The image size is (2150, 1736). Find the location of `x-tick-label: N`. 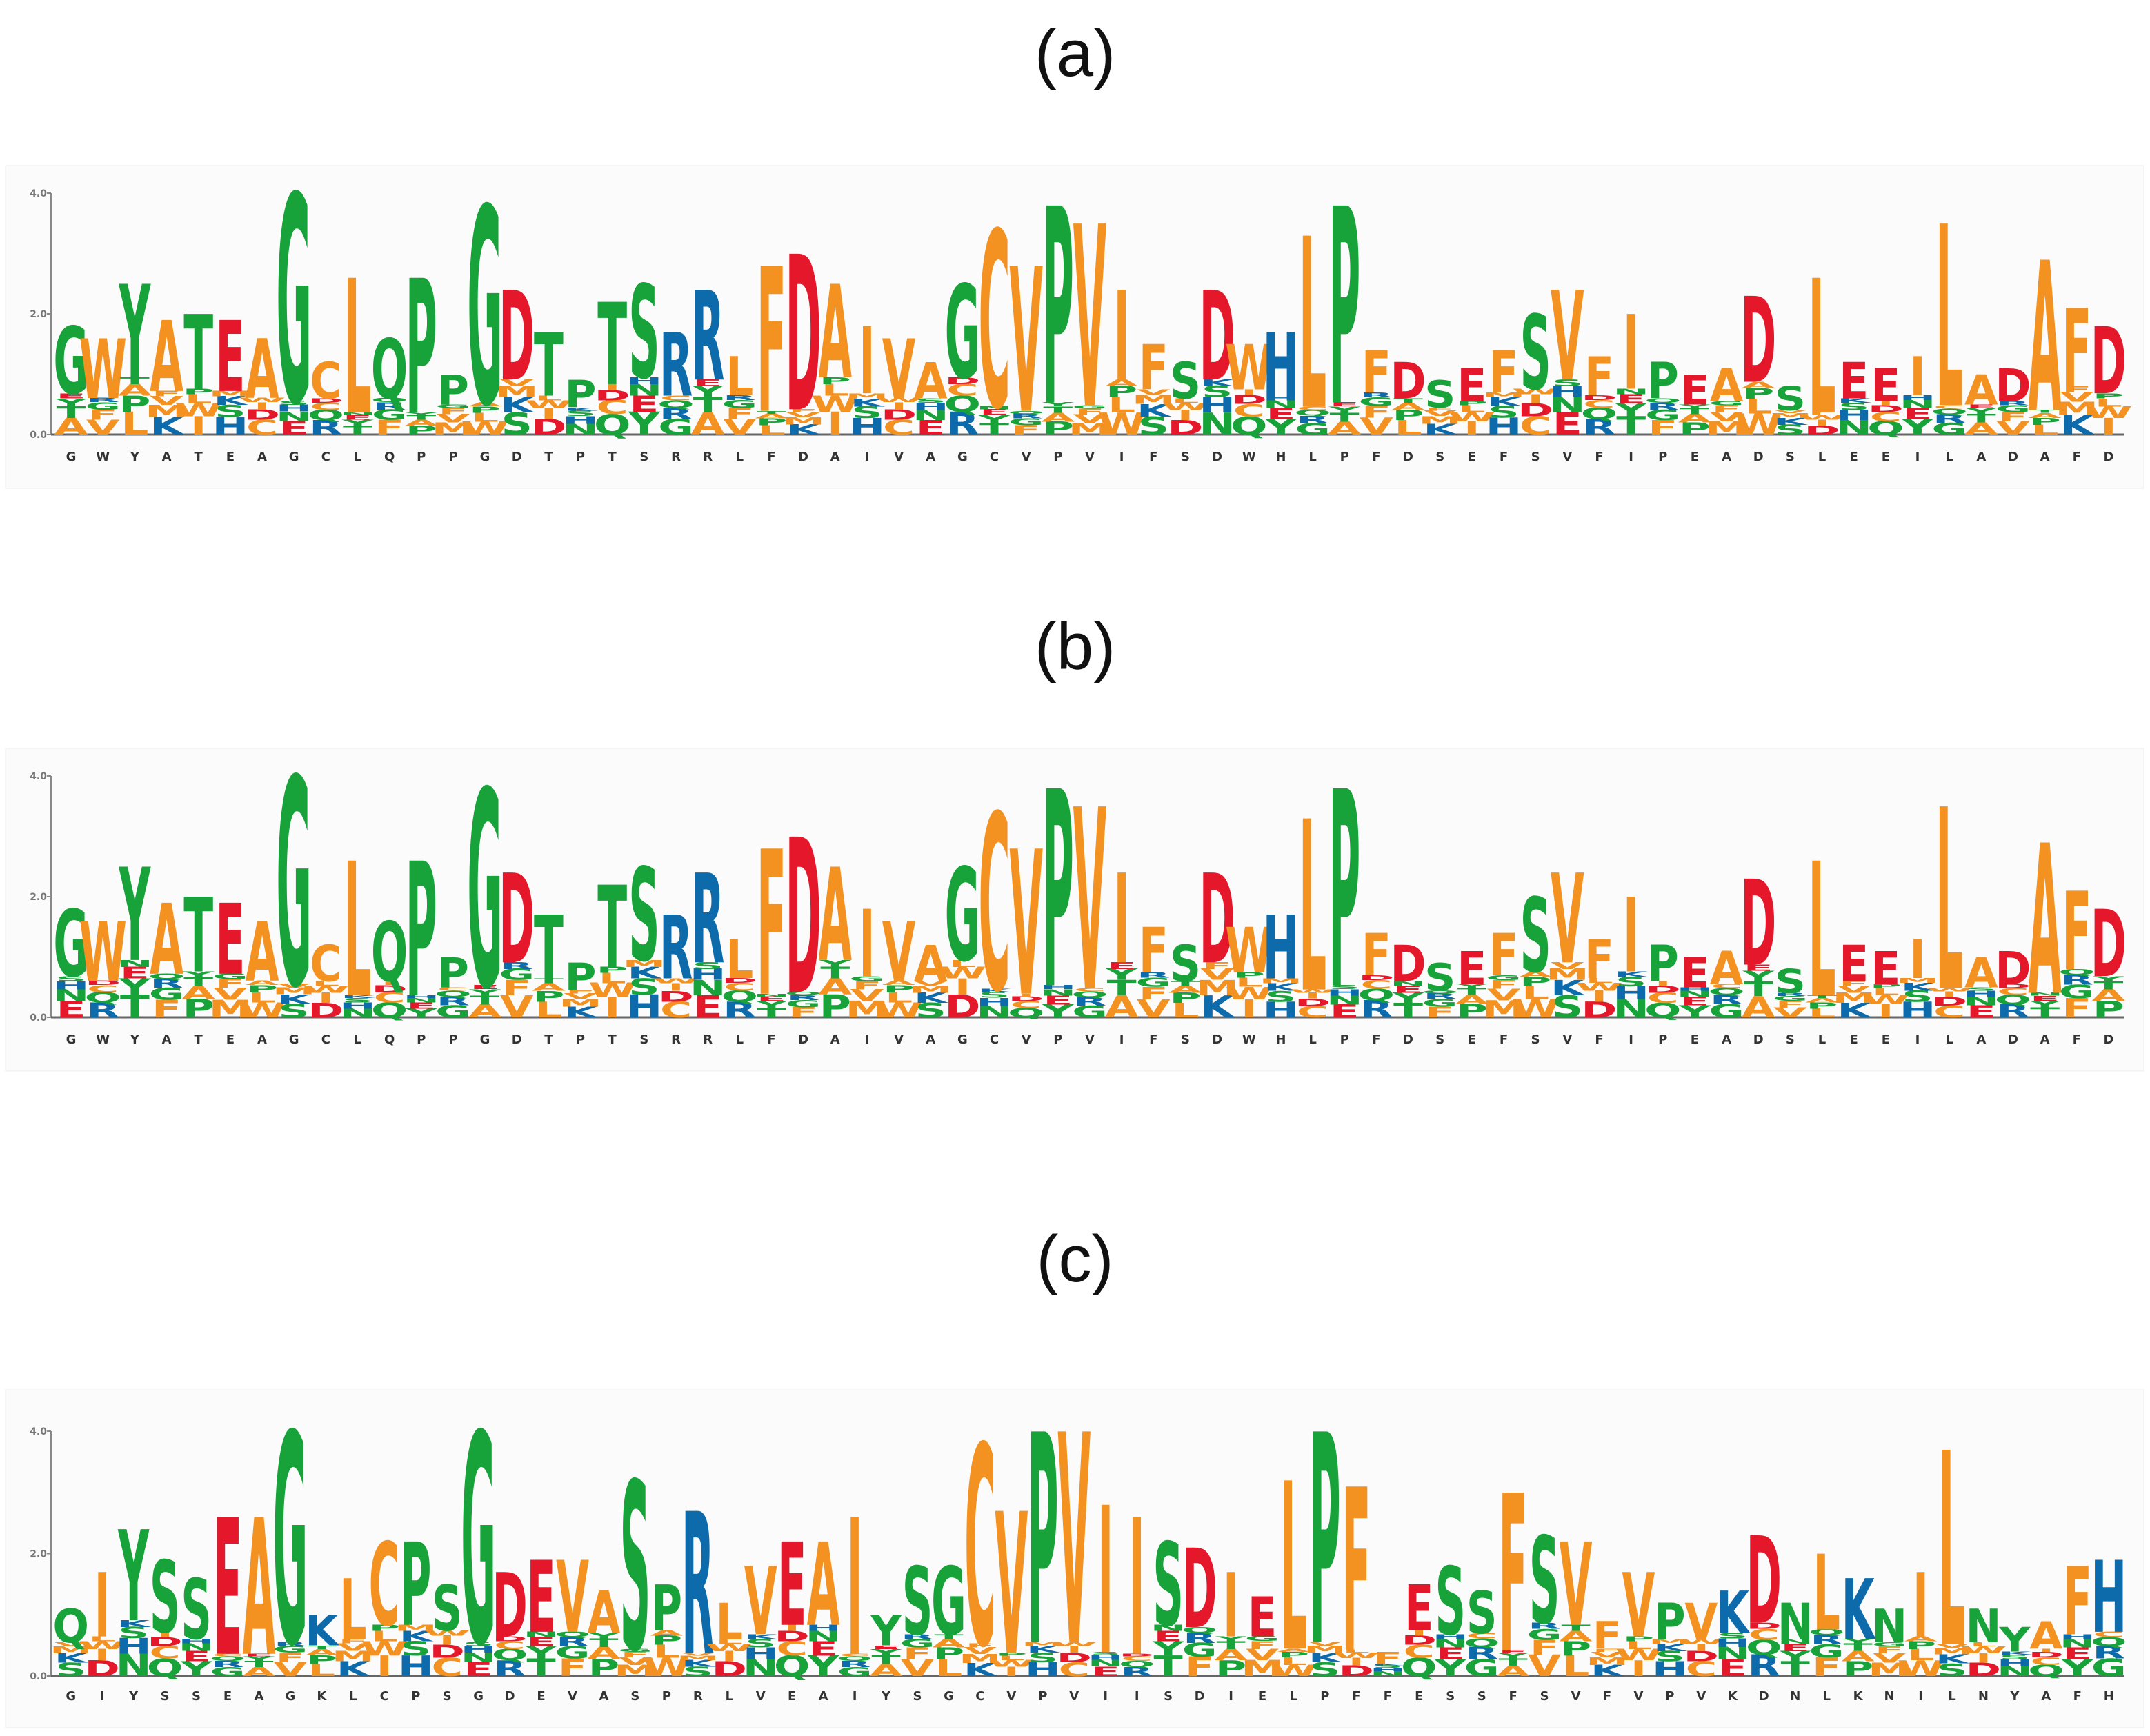

x-tick-label: N is located at coordinates (1889, 1696).